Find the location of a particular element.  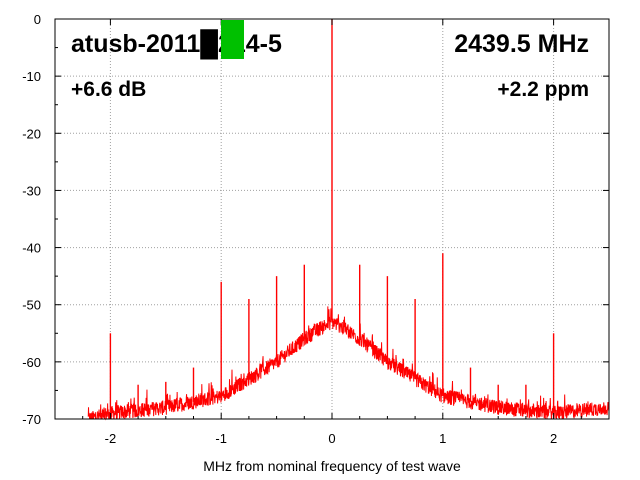

x-tick-label: -1 is located at coordinates (221, 438).